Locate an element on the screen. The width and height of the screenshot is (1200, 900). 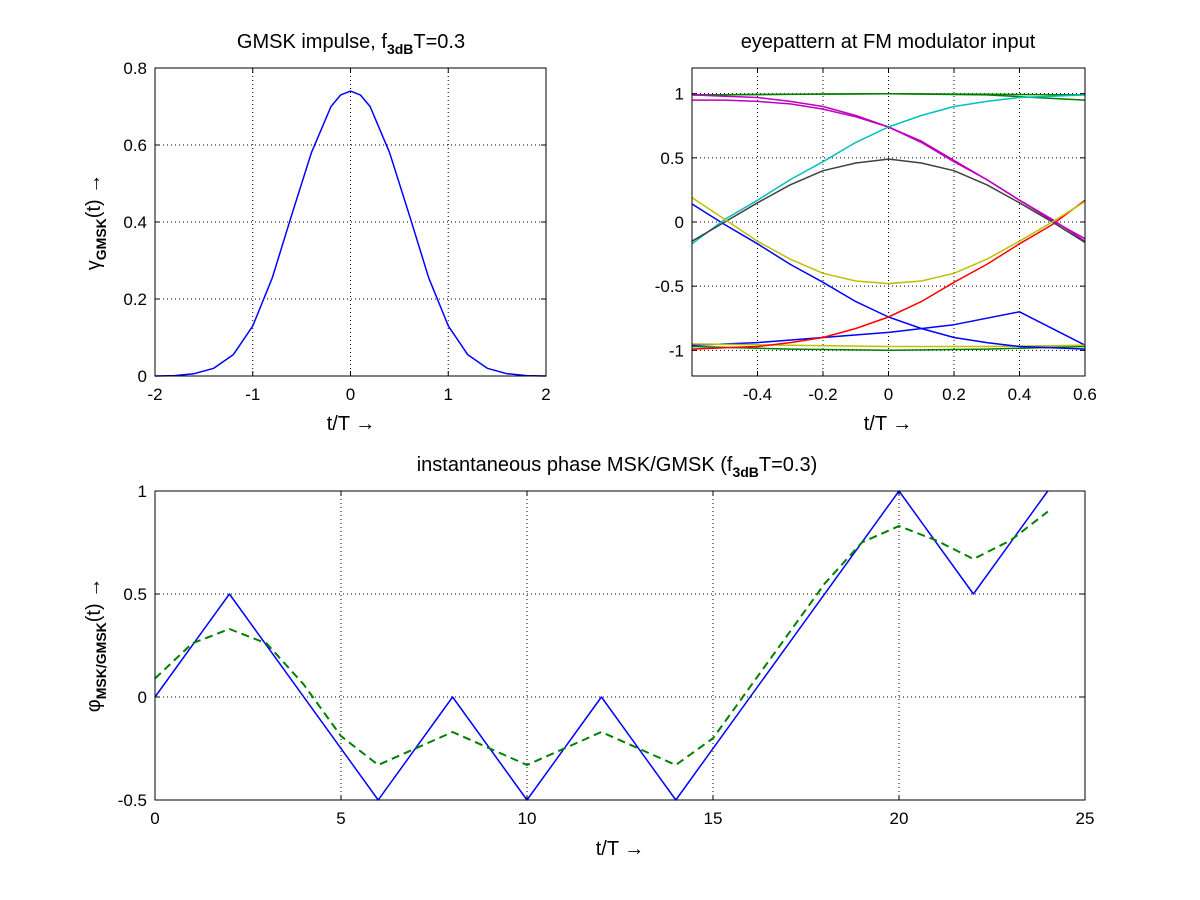
eyepattern-ytick-label: -0.5 is located at coordinates (669, 286).